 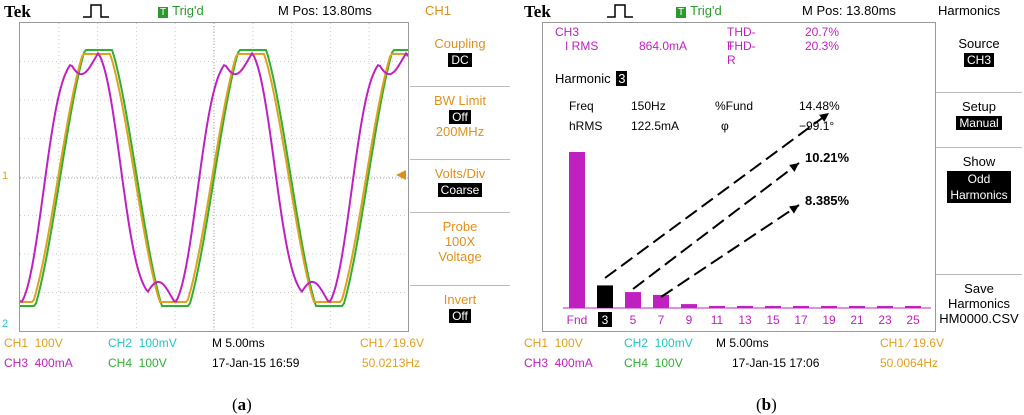 What do you see at coordinates (17, 11) in the screenshot?
I see `tek-logo: Tek` at bounding box center [17, 11].